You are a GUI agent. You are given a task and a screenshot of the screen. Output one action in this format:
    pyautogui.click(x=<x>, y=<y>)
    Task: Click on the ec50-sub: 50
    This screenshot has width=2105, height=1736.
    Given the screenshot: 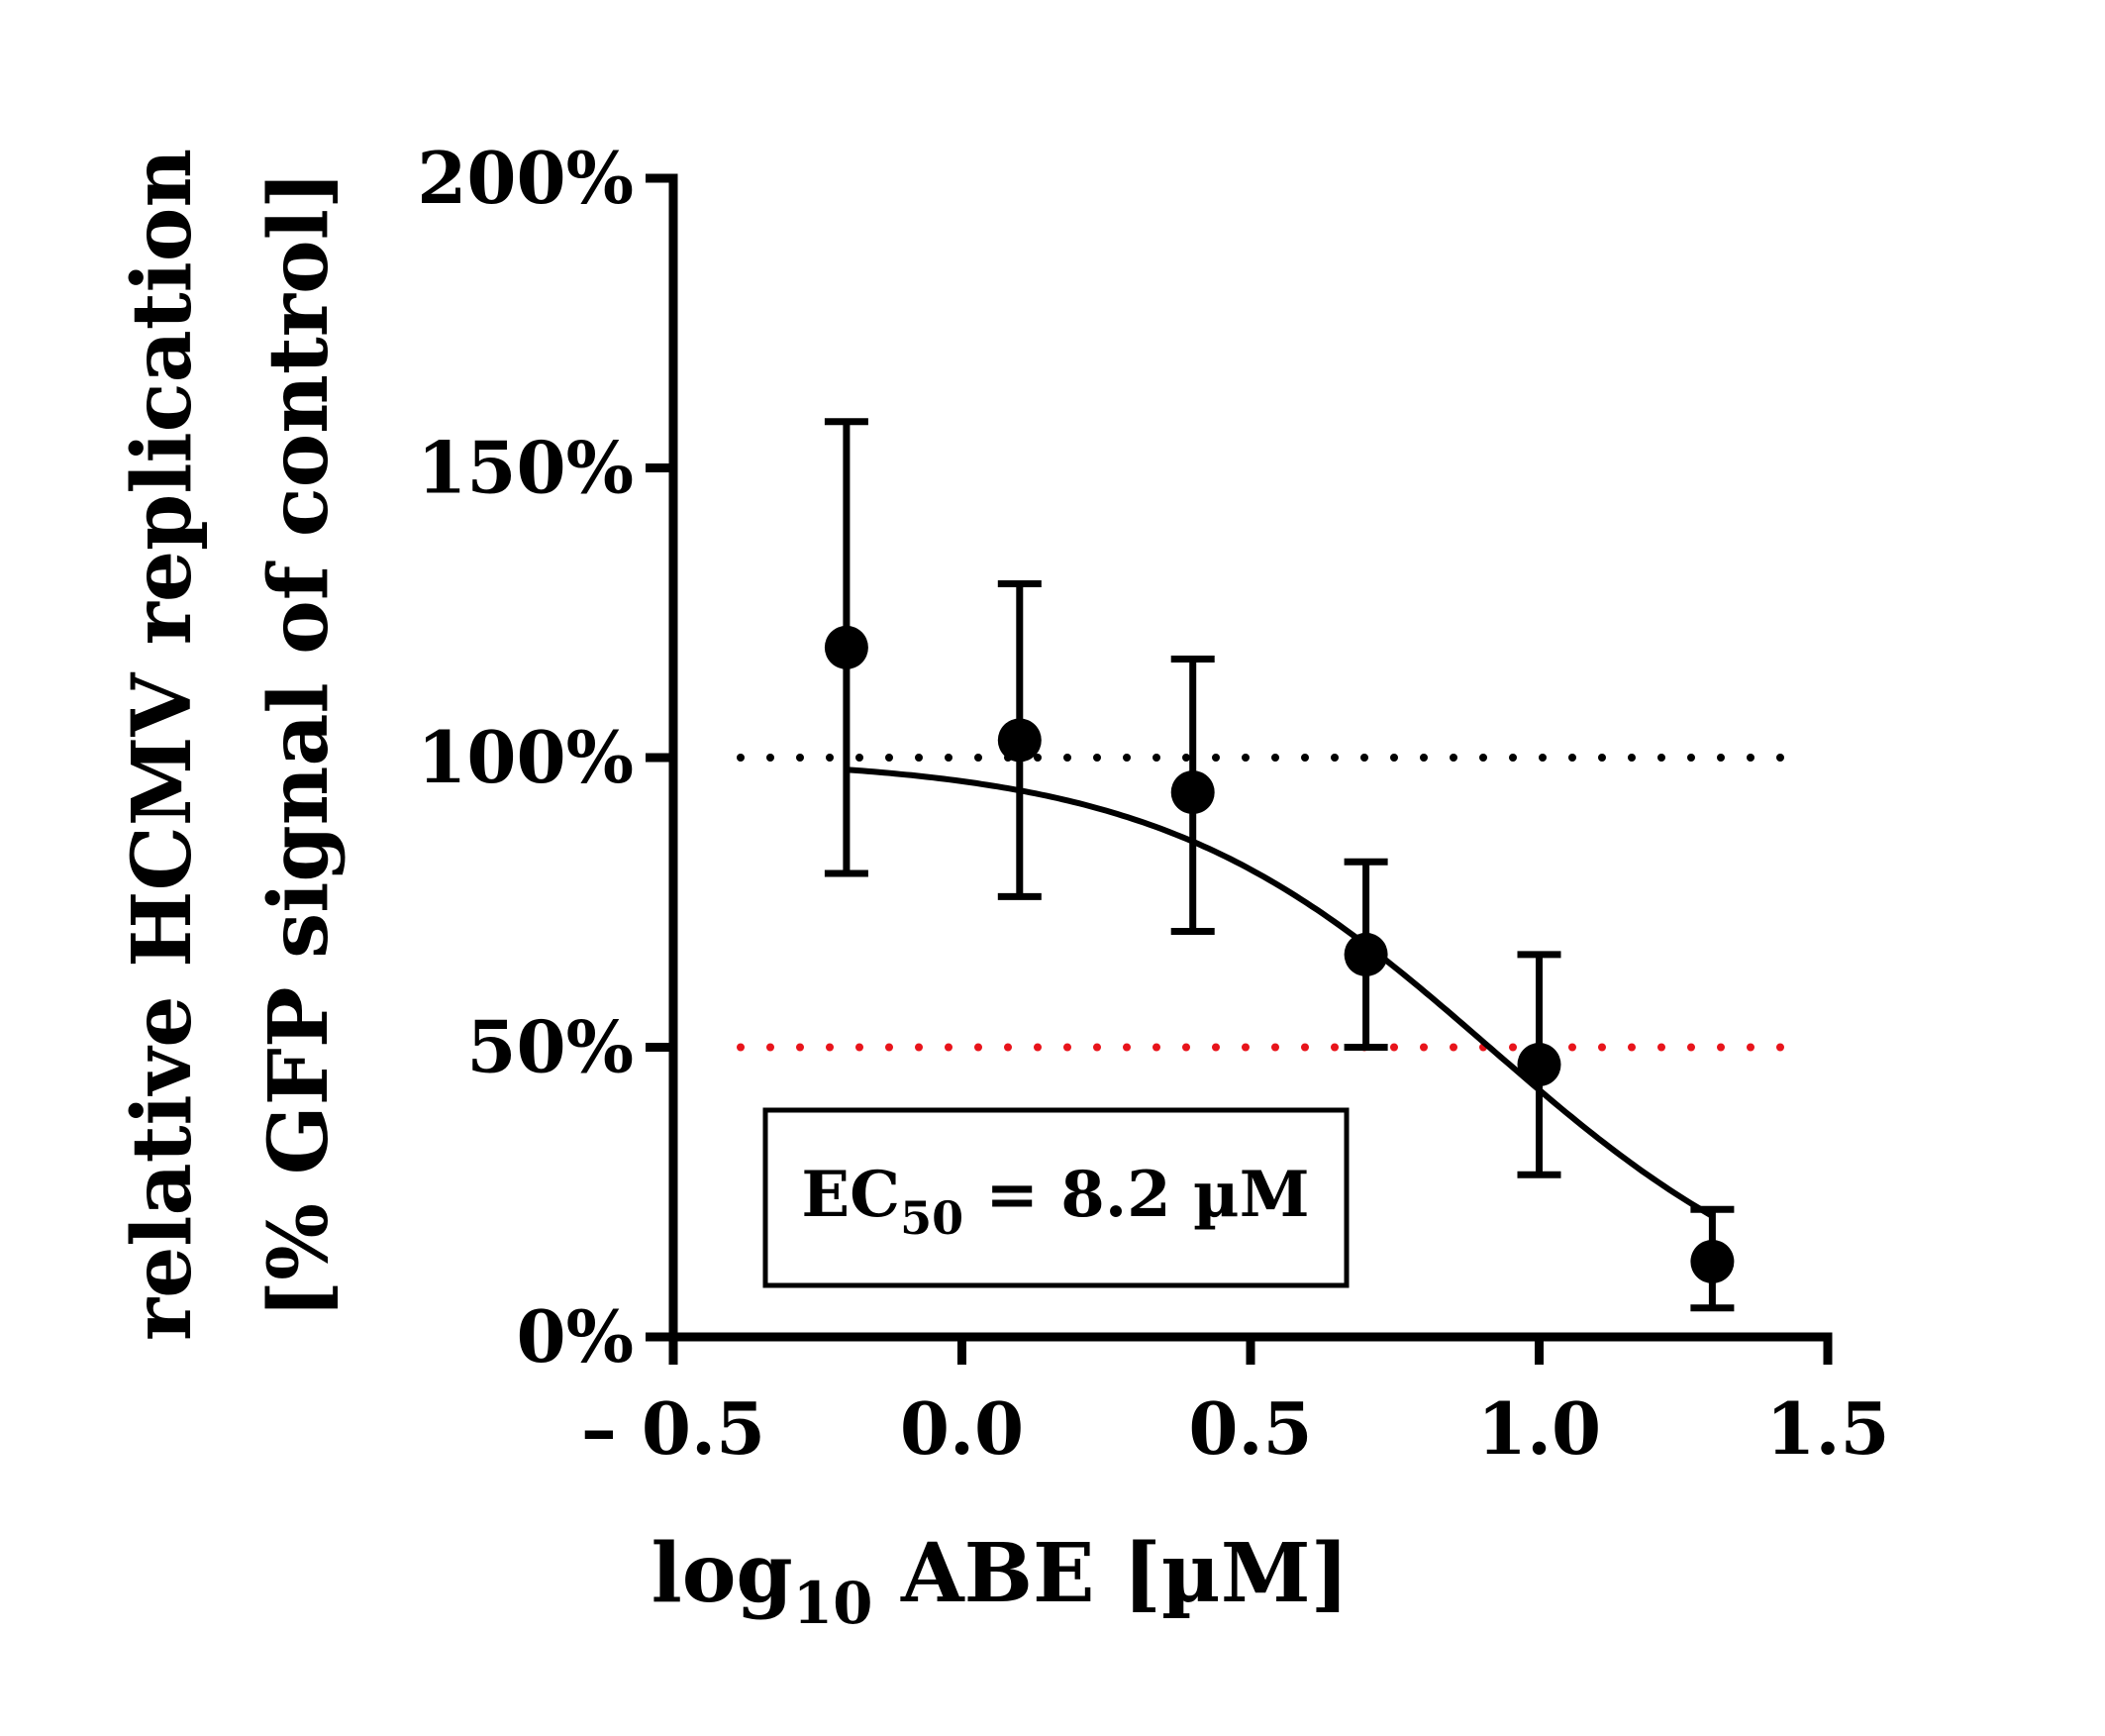 What is the action you would take?
    pyautogui.click(x=931, y=1218)
    